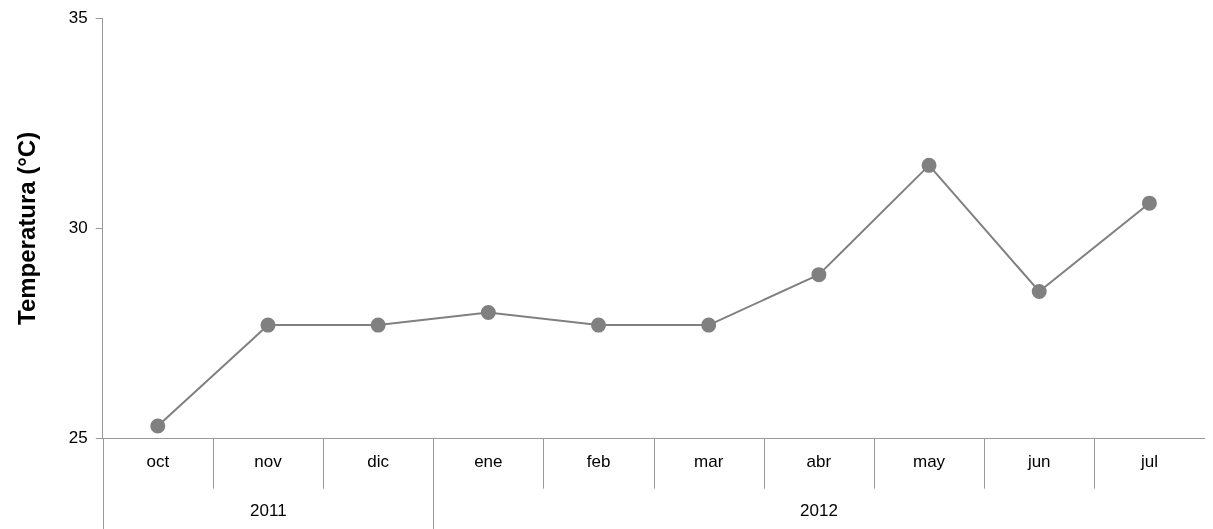  I want to click on x-tick-label: nov, so click(268, 462).